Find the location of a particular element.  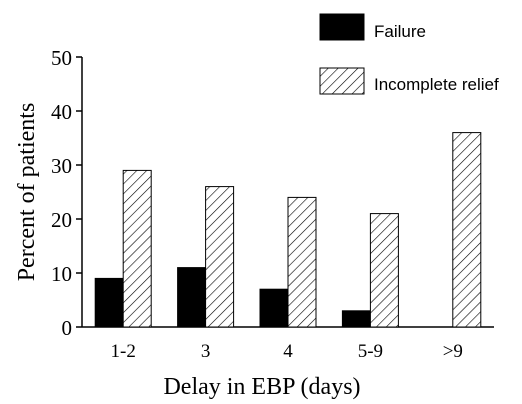

x-axis-label: Delay in EBP (days) is located at coordinates (261, 387).